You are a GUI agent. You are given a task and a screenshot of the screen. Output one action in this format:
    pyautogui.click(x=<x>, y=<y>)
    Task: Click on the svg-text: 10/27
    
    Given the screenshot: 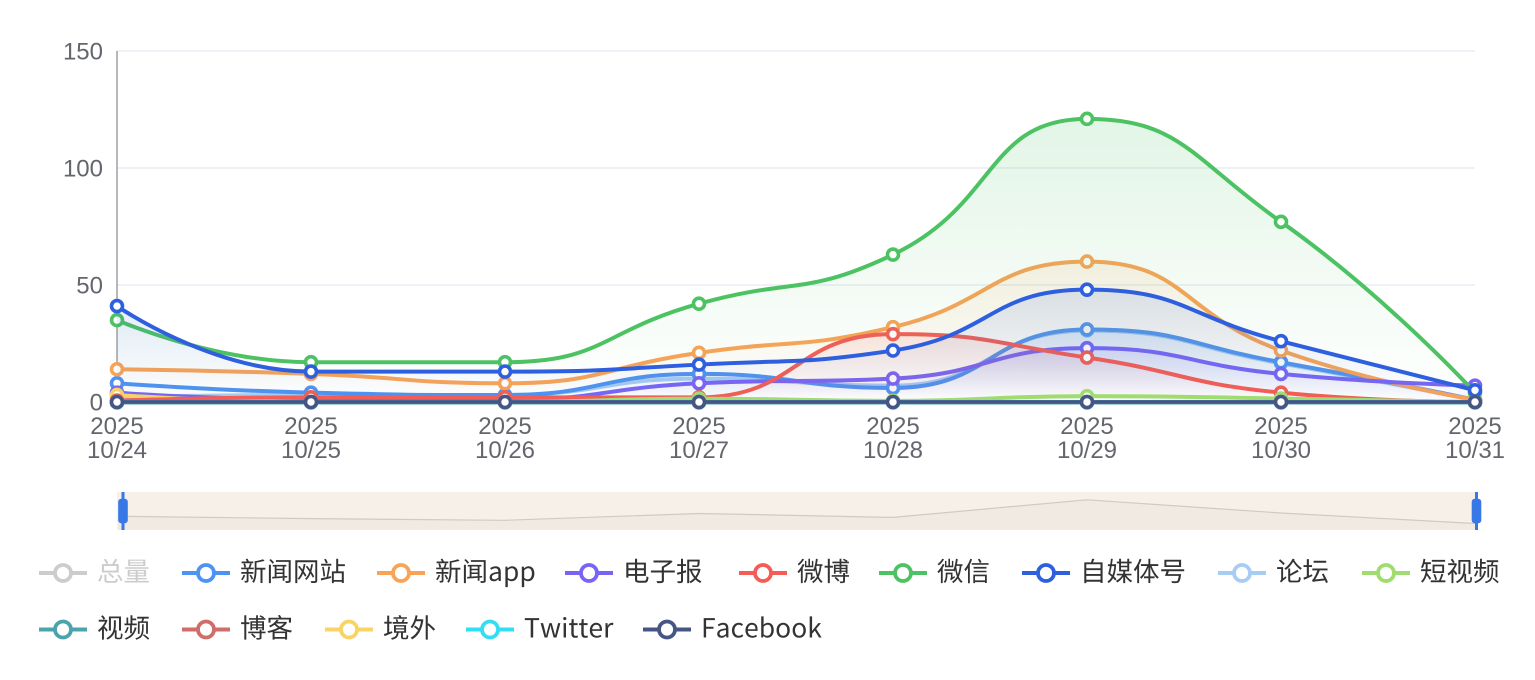 What is the action you would take?
    pyautogui.click(x=699, y=450)
    